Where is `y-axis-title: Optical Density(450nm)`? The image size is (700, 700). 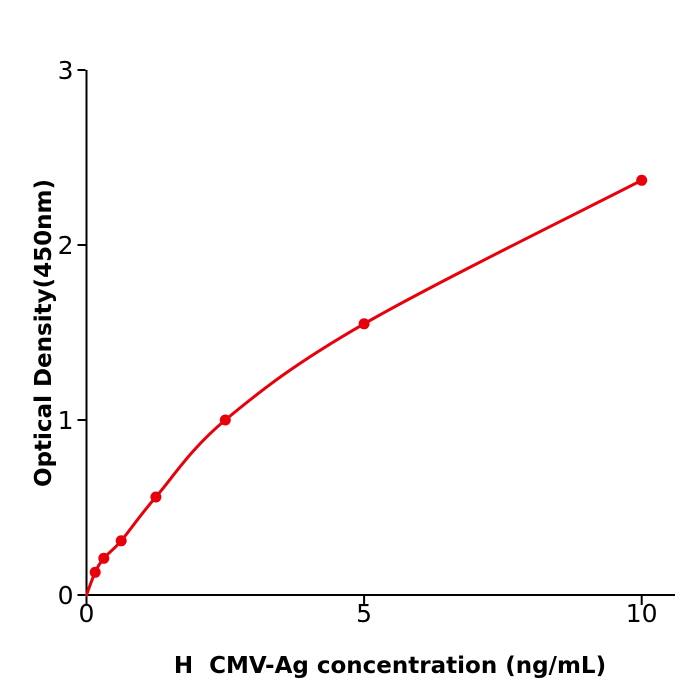 y-axis-title: Optical Density(450nm) is located at coordinates (44, 333).